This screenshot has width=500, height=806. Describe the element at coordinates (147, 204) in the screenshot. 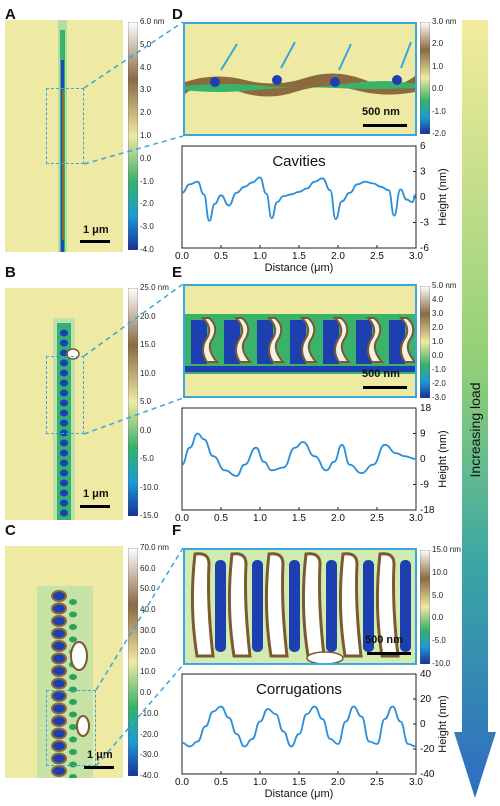

I see `colorbar-tick-a: -2.0` at that location.